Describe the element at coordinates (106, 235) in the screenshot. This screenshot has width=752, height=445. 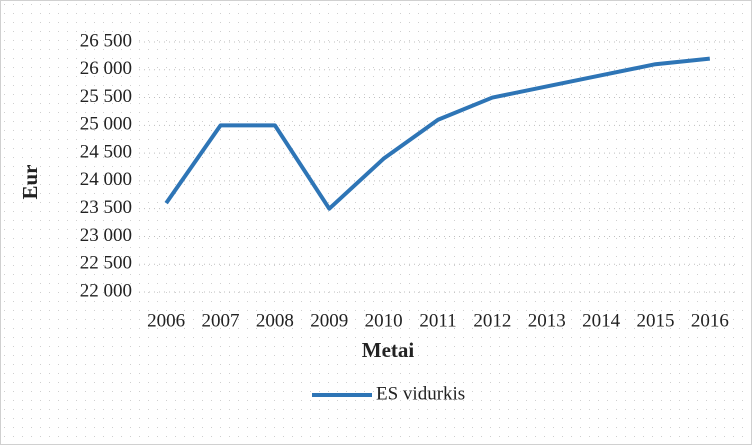
I see `y-tick-label: 23 000` at that location.